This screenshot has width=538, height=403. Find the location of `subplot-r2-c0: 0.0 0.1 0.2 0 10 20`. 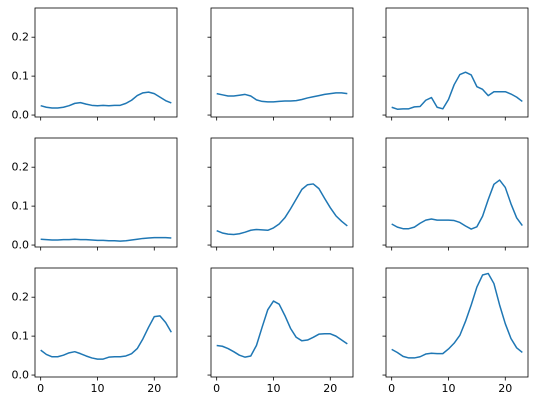

subplot-r2-c0: 0.0 0.1 0.2 0 10 20 is located at coordinates (95, 331).